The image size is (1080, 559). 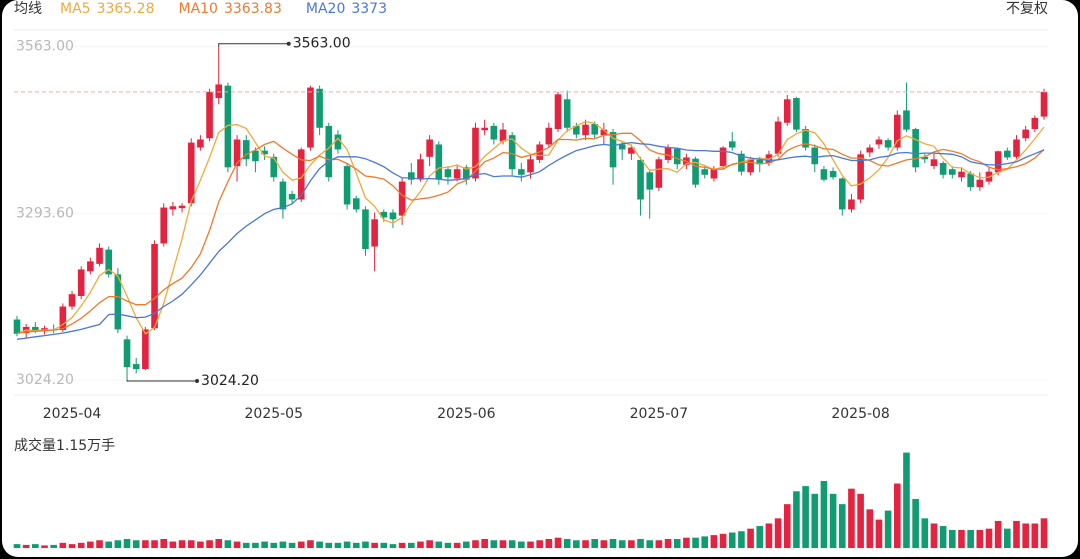 What do you see at coordinates (197, 9) in the screenshot?
I see `legend-name: MA10` at bounding box center [197, 9].